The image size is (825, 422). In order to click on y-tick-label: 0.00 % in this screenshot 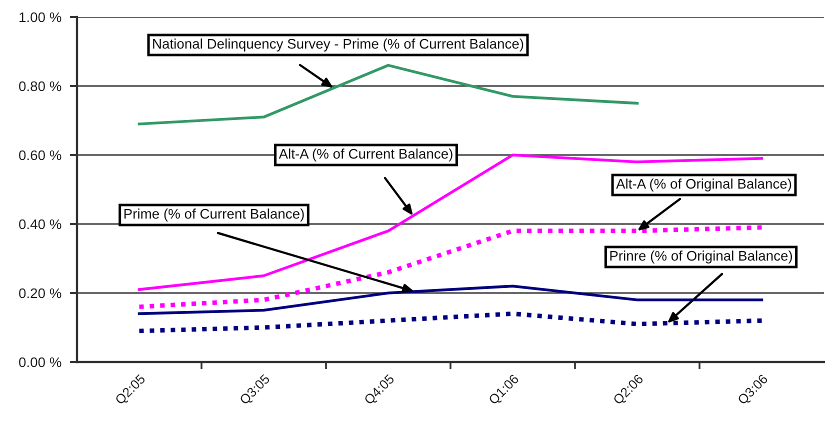, I will do `click(40, 362)`.